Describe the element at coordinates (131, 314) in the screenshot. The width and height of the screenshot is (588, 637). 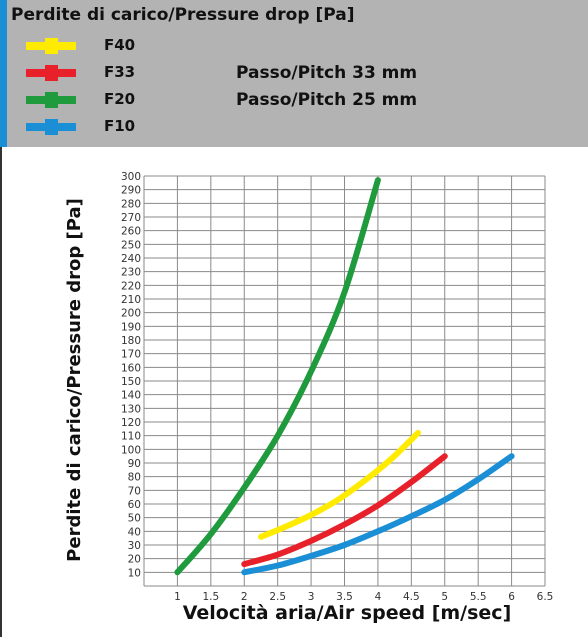
I see `y-tick-label: 200` at that location.